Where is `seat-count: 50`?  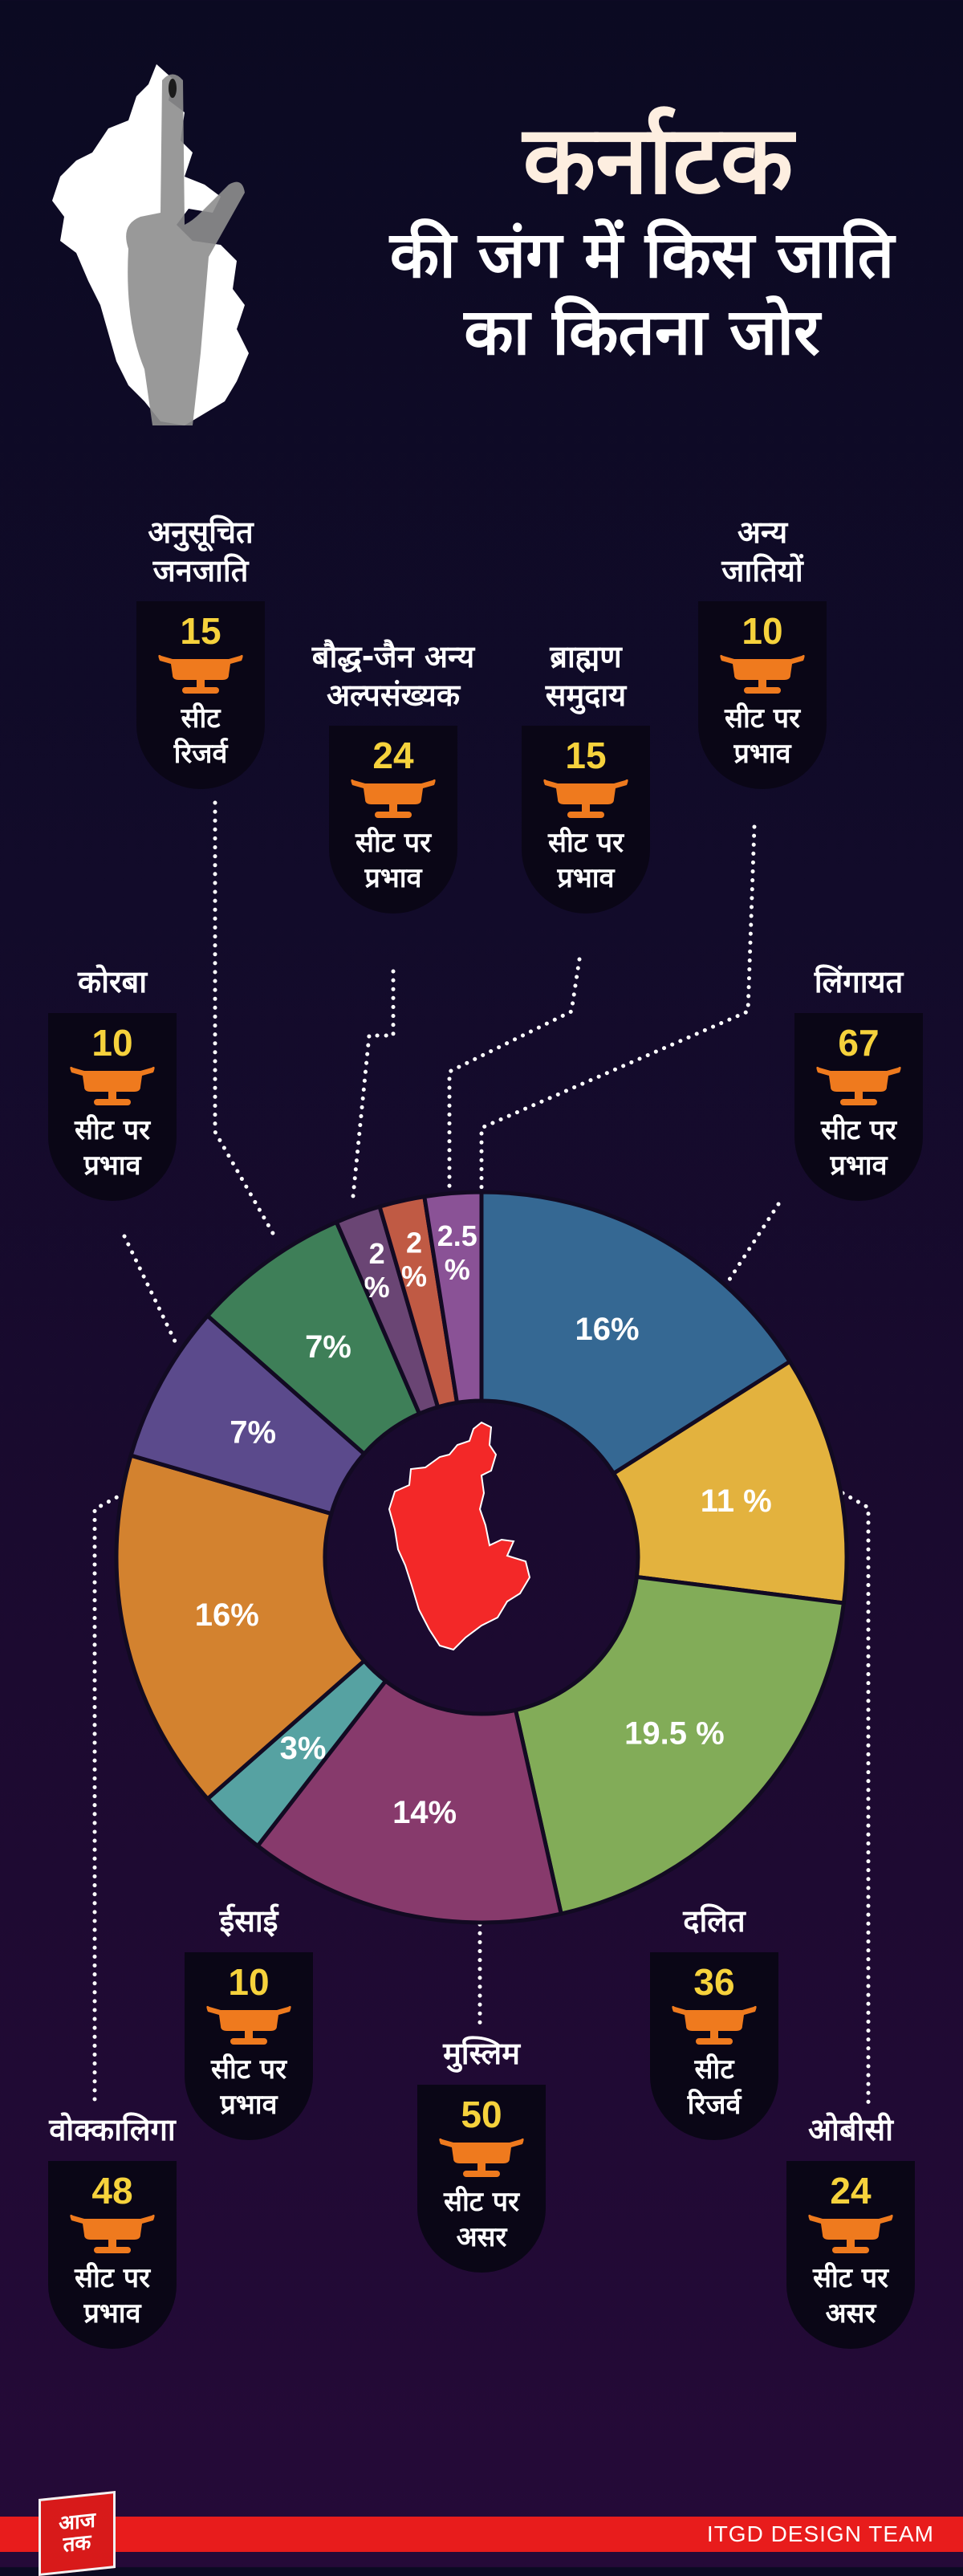 seat-count: 50 is located at coordinates (481, 2114).